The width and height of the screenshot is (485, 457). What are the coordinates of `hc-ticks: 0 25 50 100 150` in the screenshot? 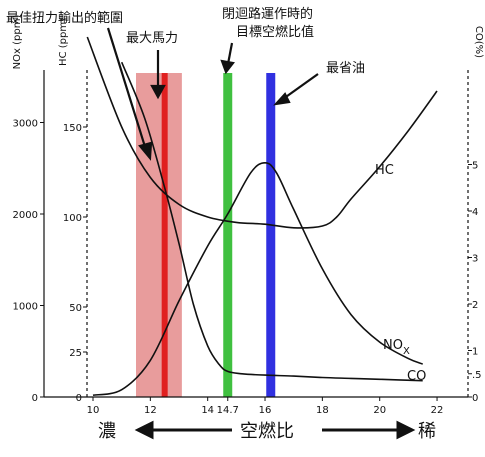 It's located at (75, 263).